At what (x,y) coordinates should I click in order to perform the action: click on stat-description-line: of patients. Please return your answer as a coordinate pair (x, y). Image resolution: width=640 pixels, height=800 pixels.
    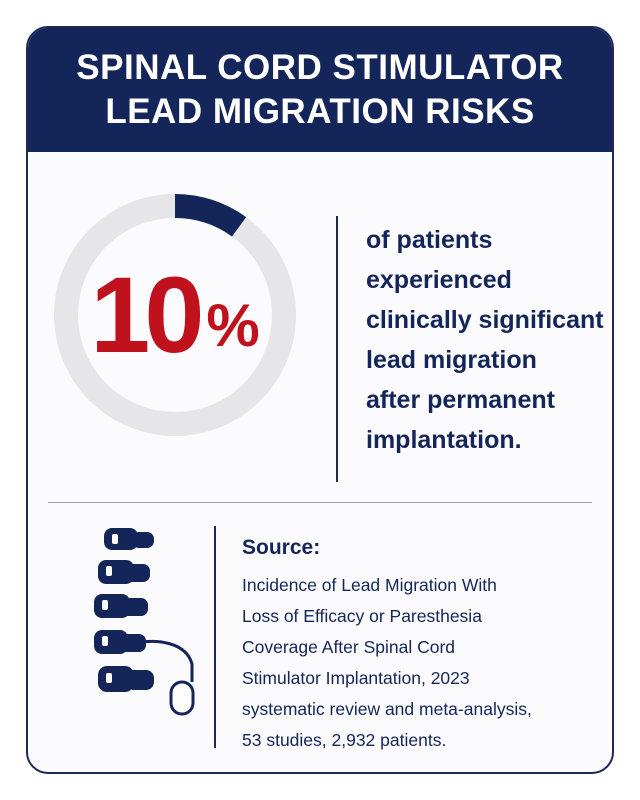
    Looking at the image, I should click on (429, 240).